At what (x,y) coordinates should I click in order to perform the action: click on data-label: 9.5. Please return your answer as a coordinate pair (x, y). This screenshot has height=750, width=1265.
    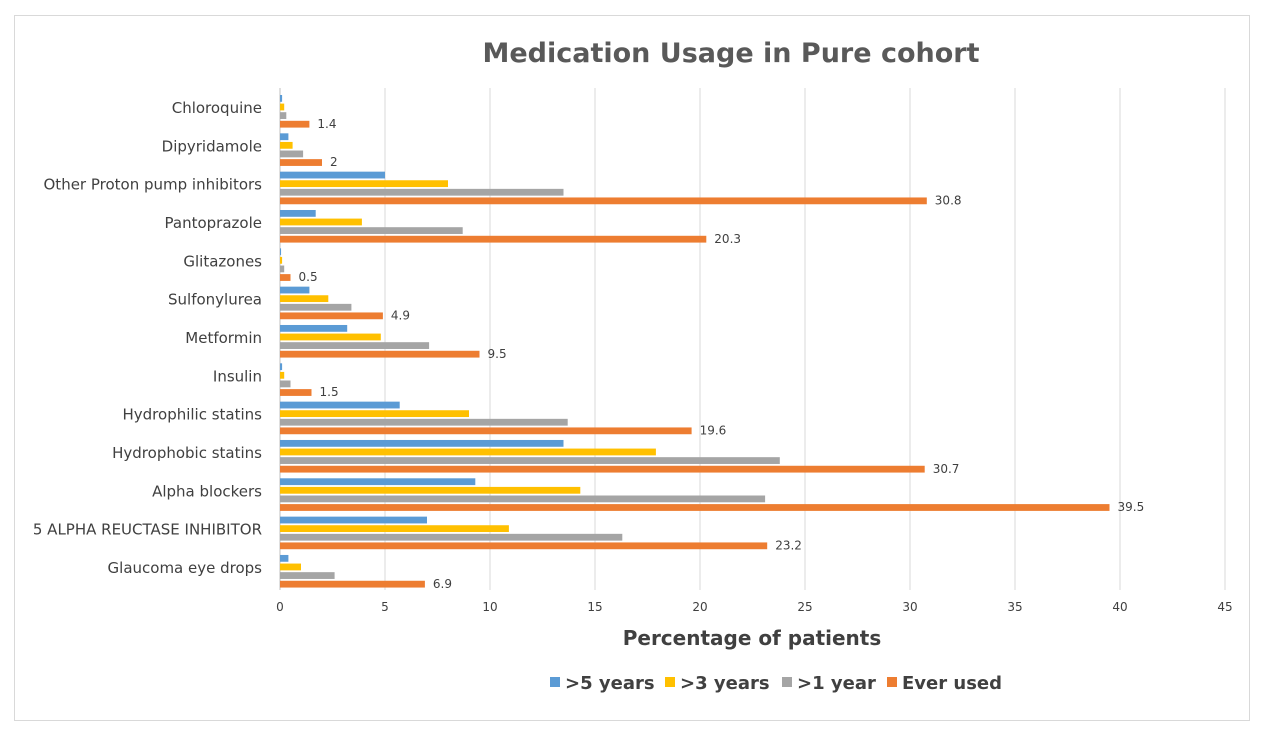
    Looking at the image, I should click on (497, 354).